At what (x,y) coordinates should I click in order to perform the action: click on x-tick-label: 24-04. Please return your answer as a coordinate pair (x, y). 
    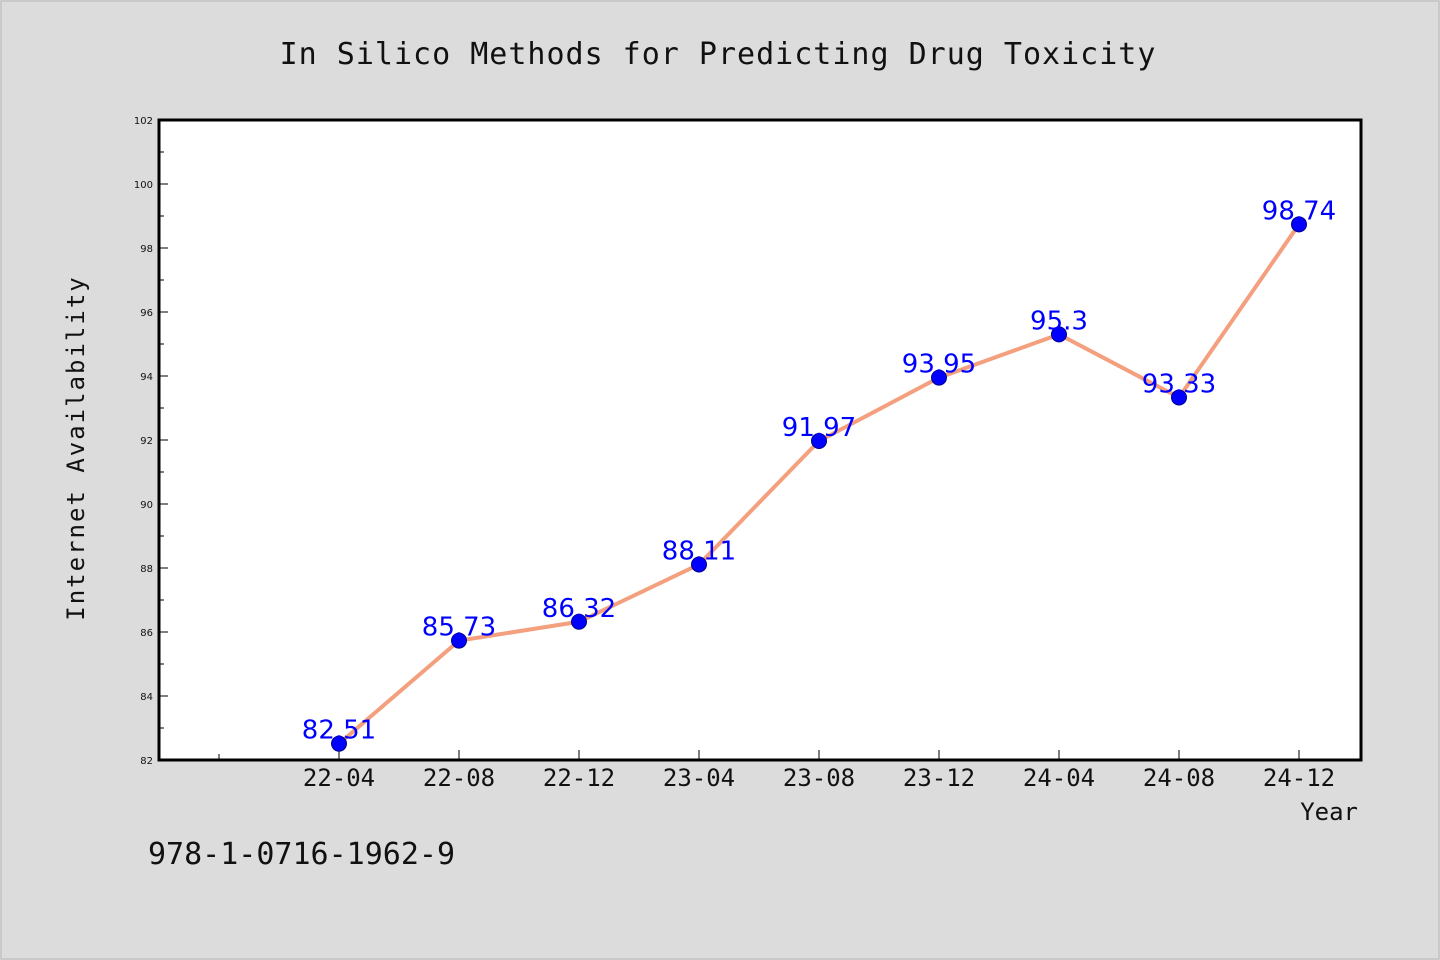
    Looking at the image, I should click on (1059, 778).